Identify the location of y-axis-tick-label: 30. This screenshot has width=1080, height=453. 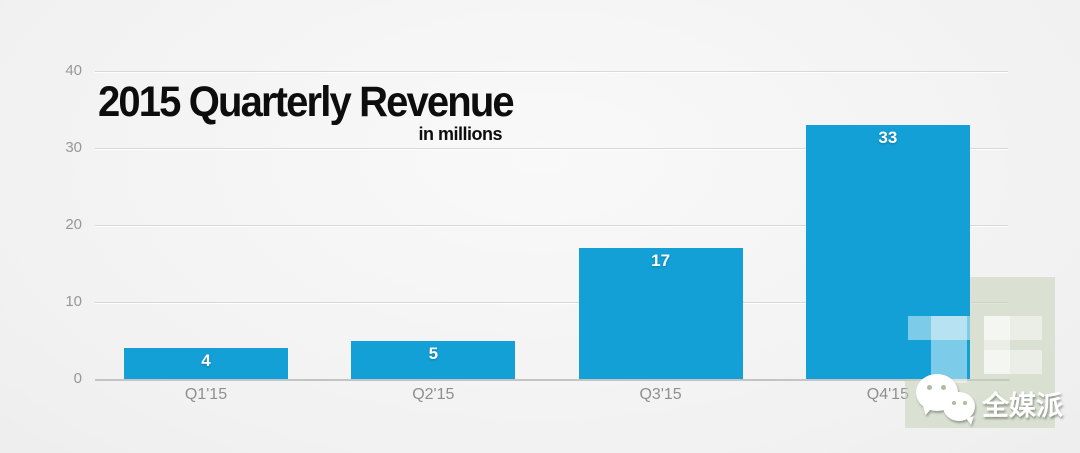
(73, 147).